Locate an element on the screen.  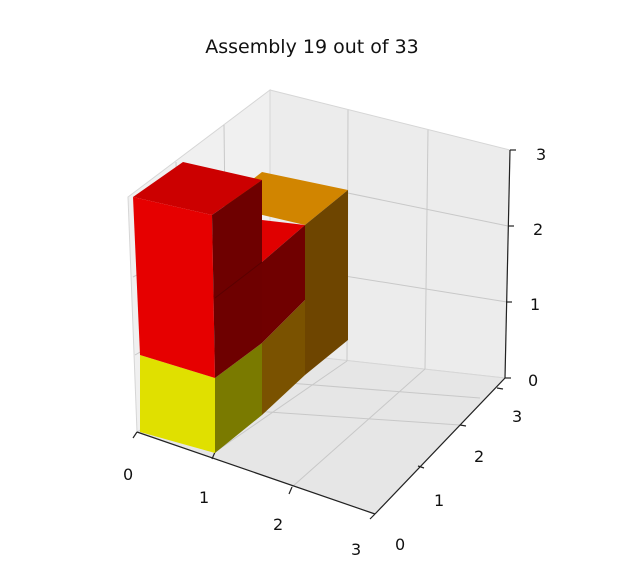
x-tick-label: 1 is located at coordinates (204, 497).